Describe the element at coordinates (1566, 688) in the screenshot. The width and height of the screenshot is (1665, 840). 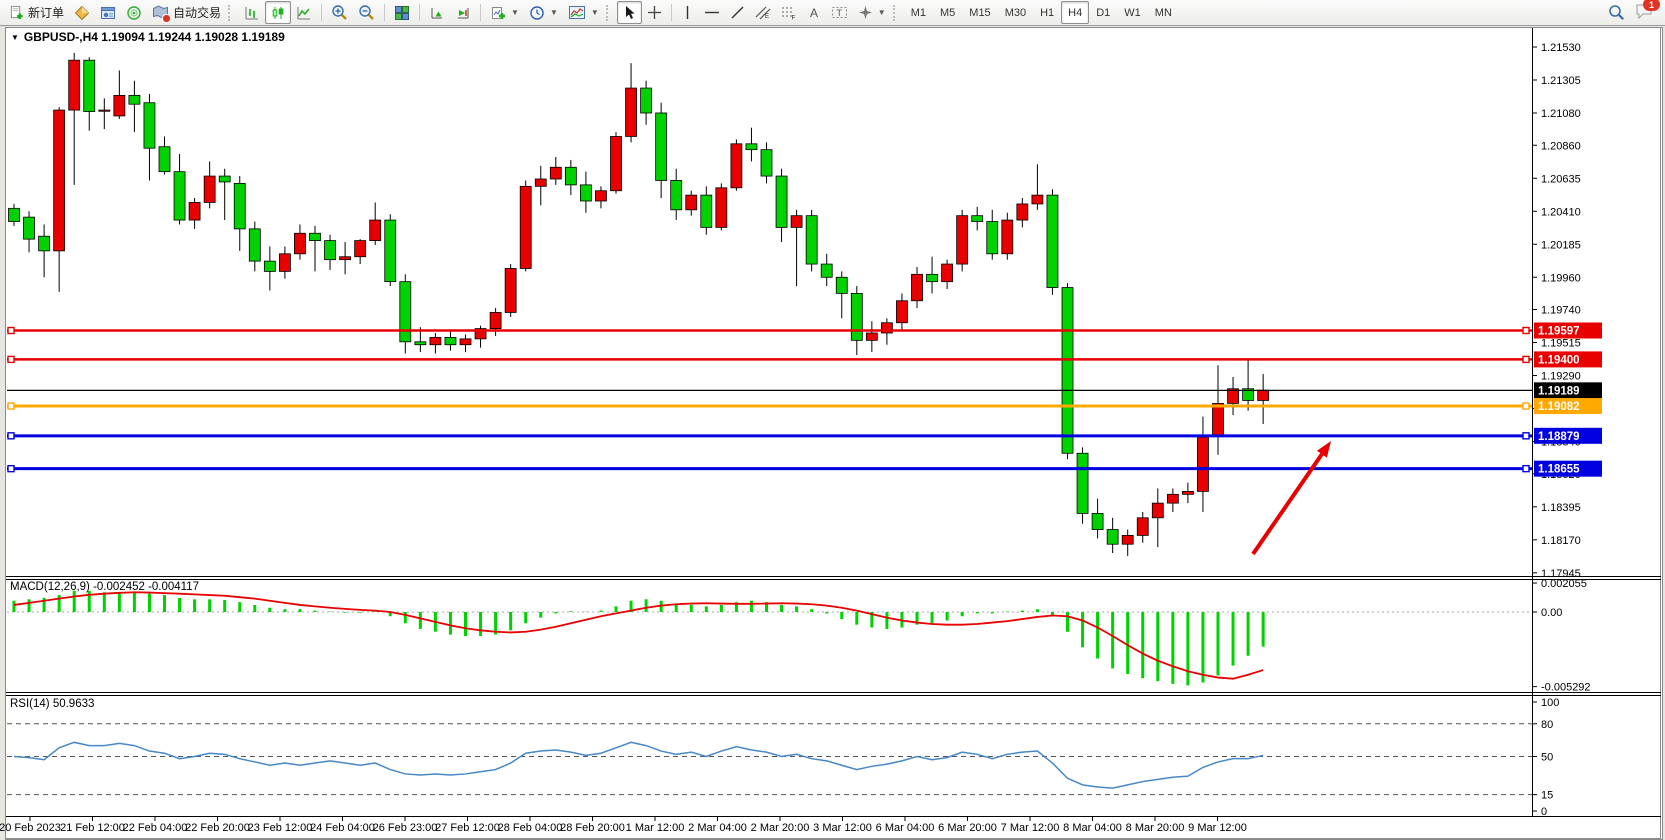
I see `svg-text: -0.005292` at that location.